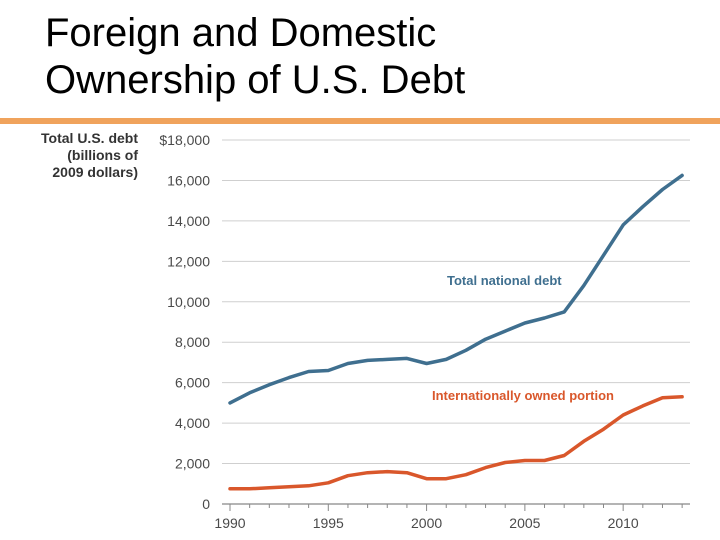 This screenshot has height=540, width=720. I want to click on x-tick-label: 1990, so click(229, 523).